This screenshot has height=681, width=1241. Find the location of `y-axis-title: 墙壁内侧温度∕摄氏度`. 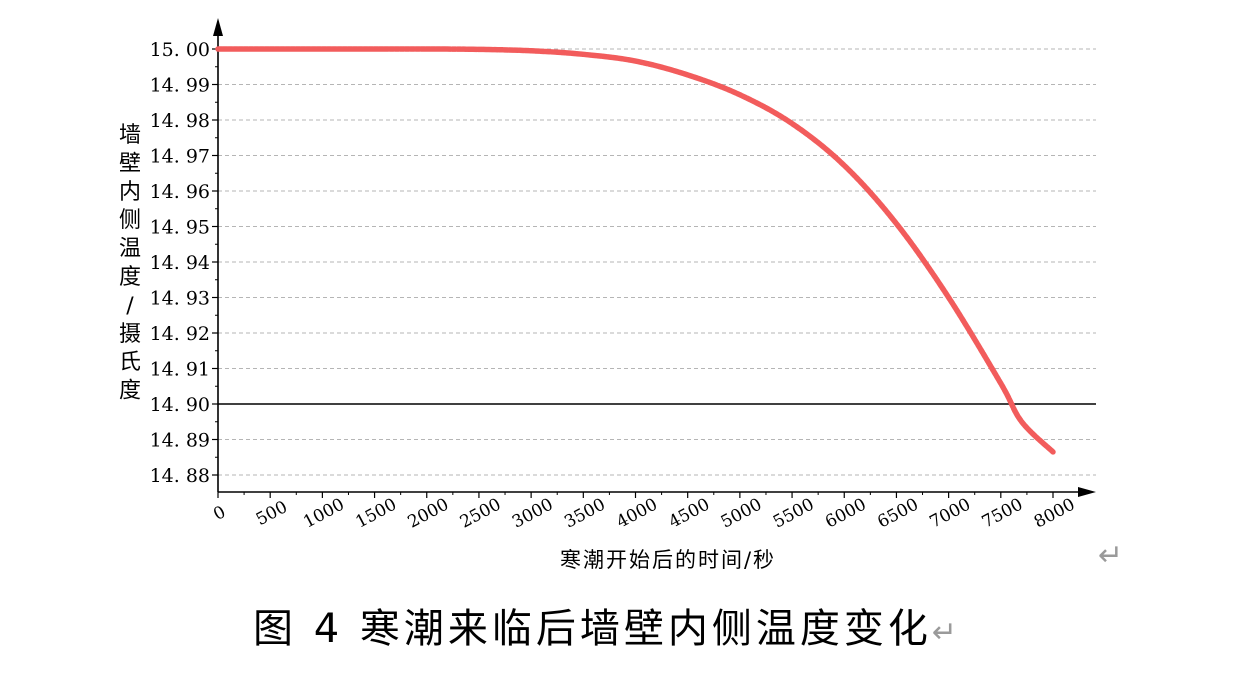

y-axis-title: 墙壁内侧温度∕摄氏度 is located at coordinates (130, 263).